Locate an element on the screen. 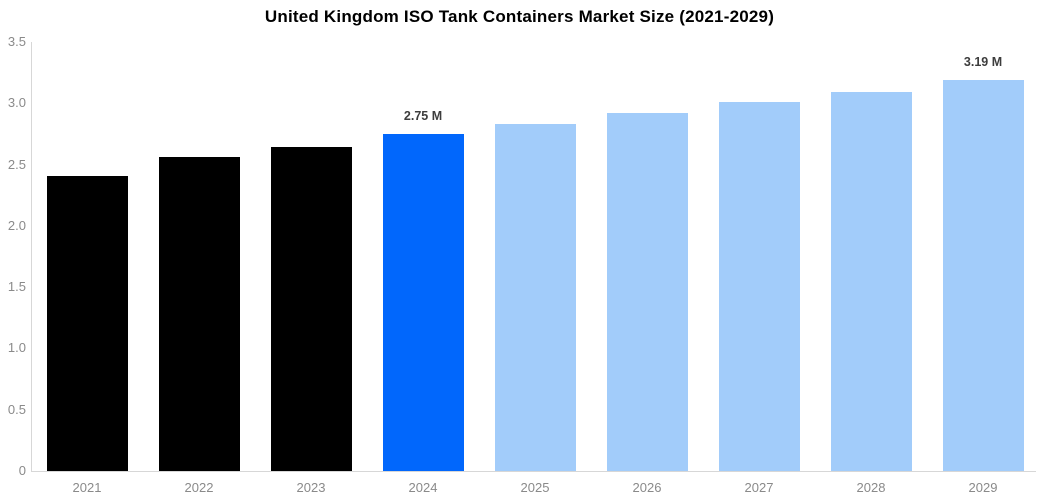  bar-2027 is located at coordinates (759, 286).